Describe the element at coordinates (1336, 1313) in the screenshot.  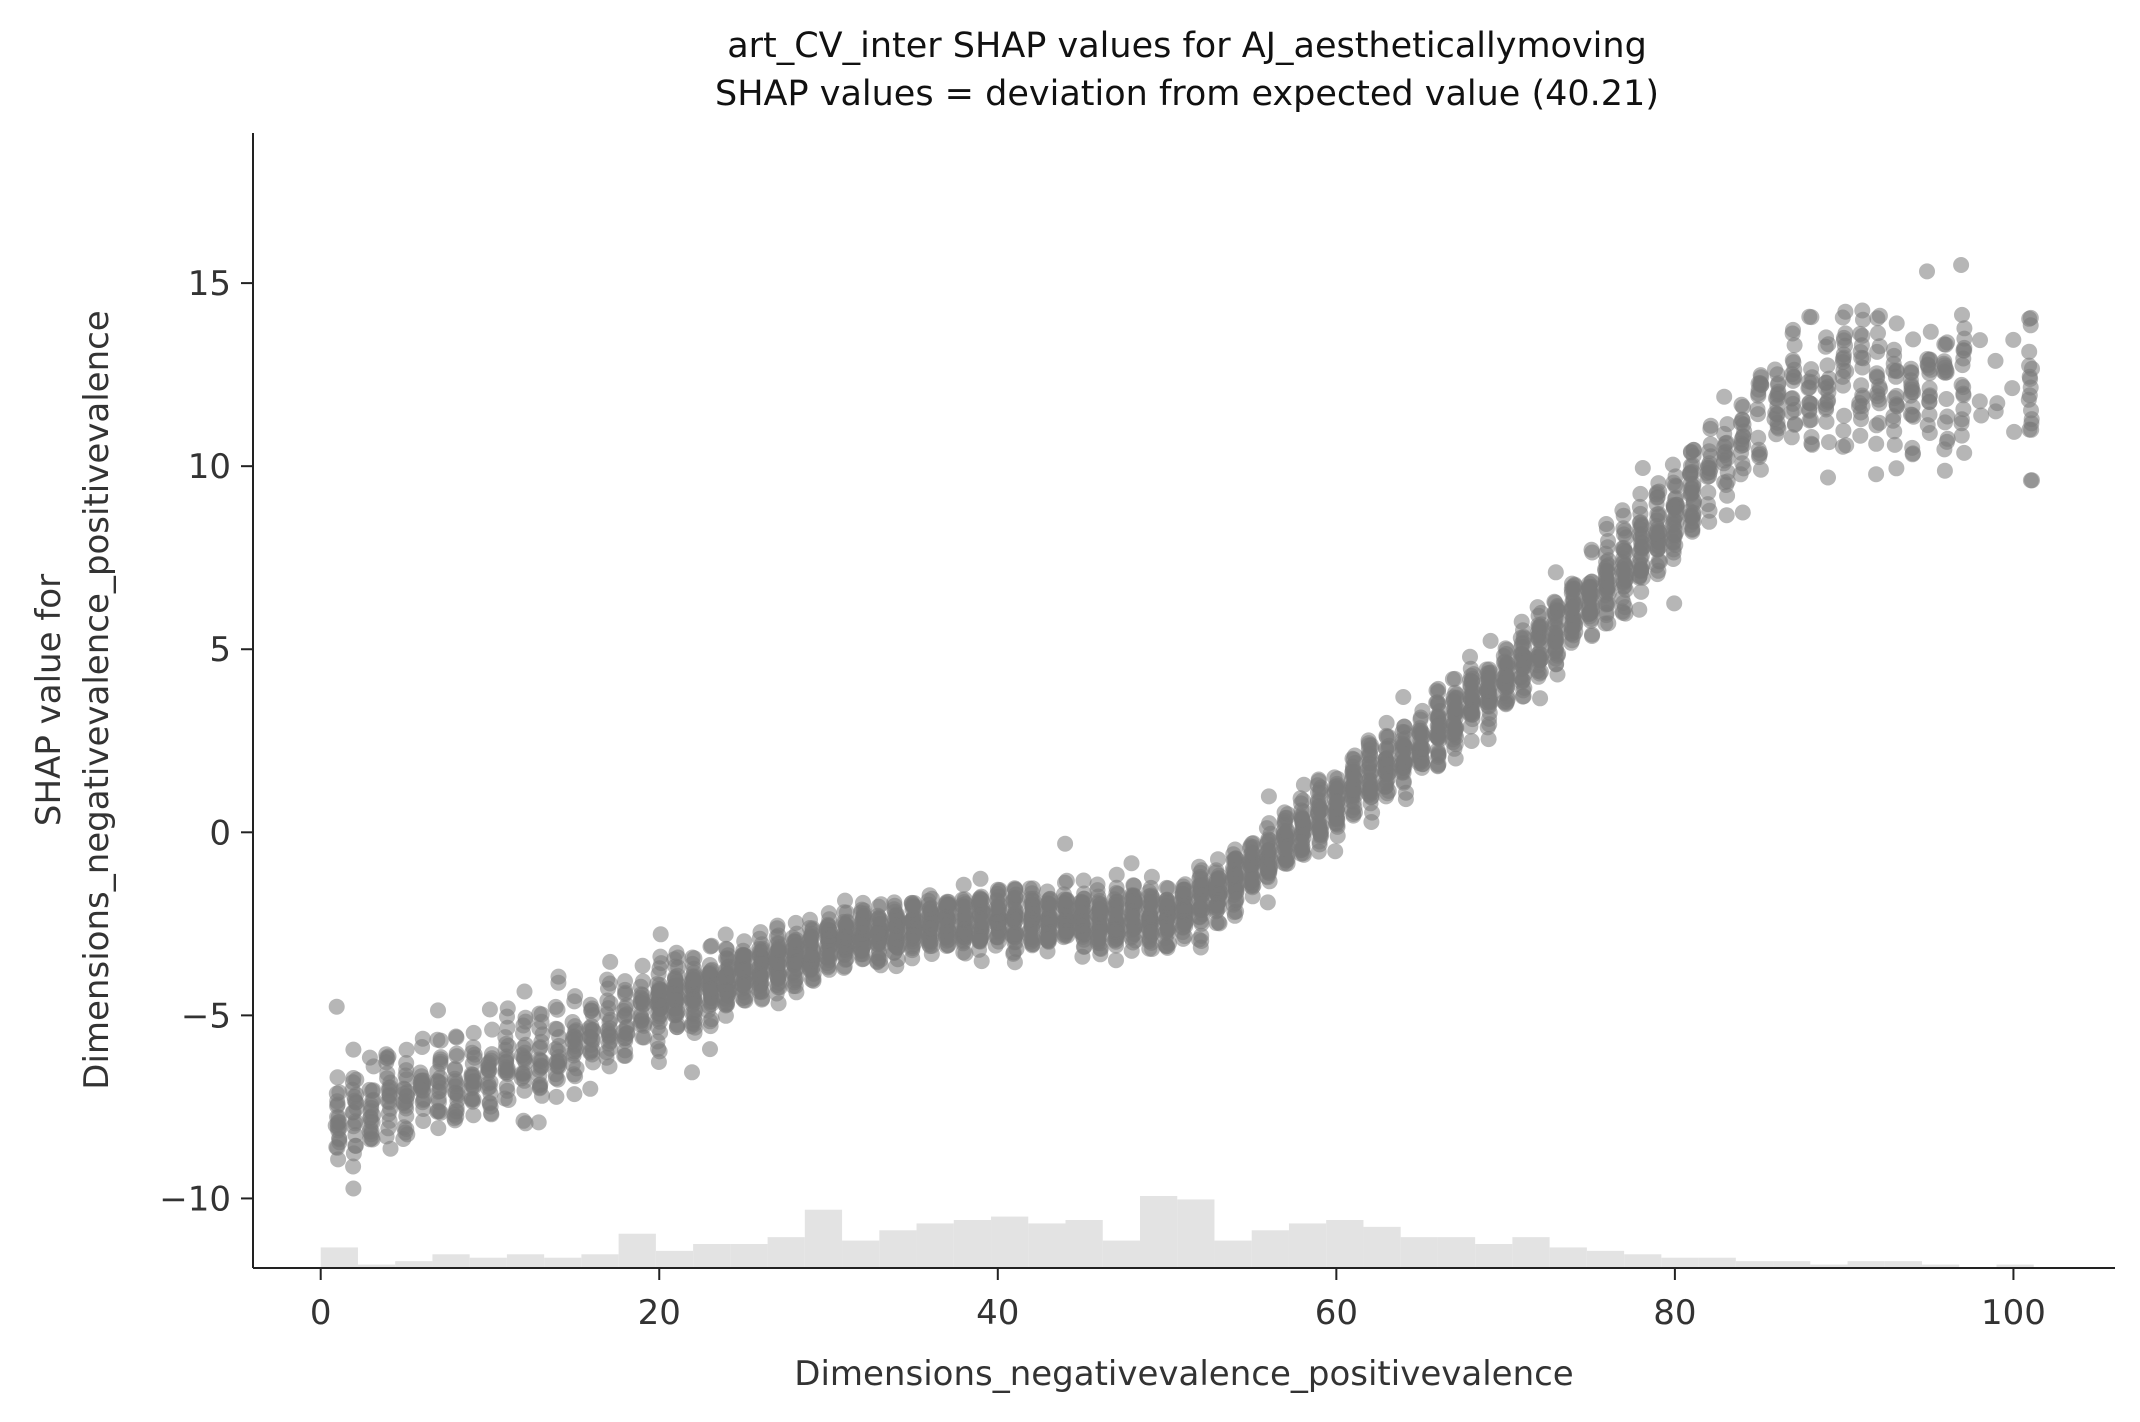
I see `x-tick-label: 60` at that location.